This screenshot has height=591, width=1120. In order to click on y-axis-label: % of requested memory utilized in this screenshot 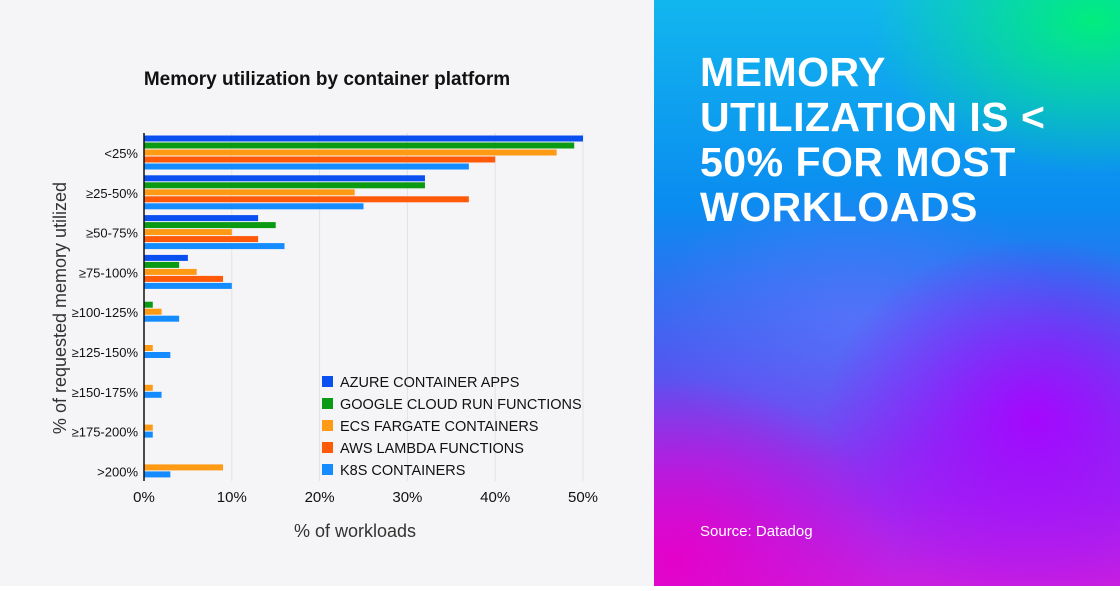, I will do `click(60, 308)`.